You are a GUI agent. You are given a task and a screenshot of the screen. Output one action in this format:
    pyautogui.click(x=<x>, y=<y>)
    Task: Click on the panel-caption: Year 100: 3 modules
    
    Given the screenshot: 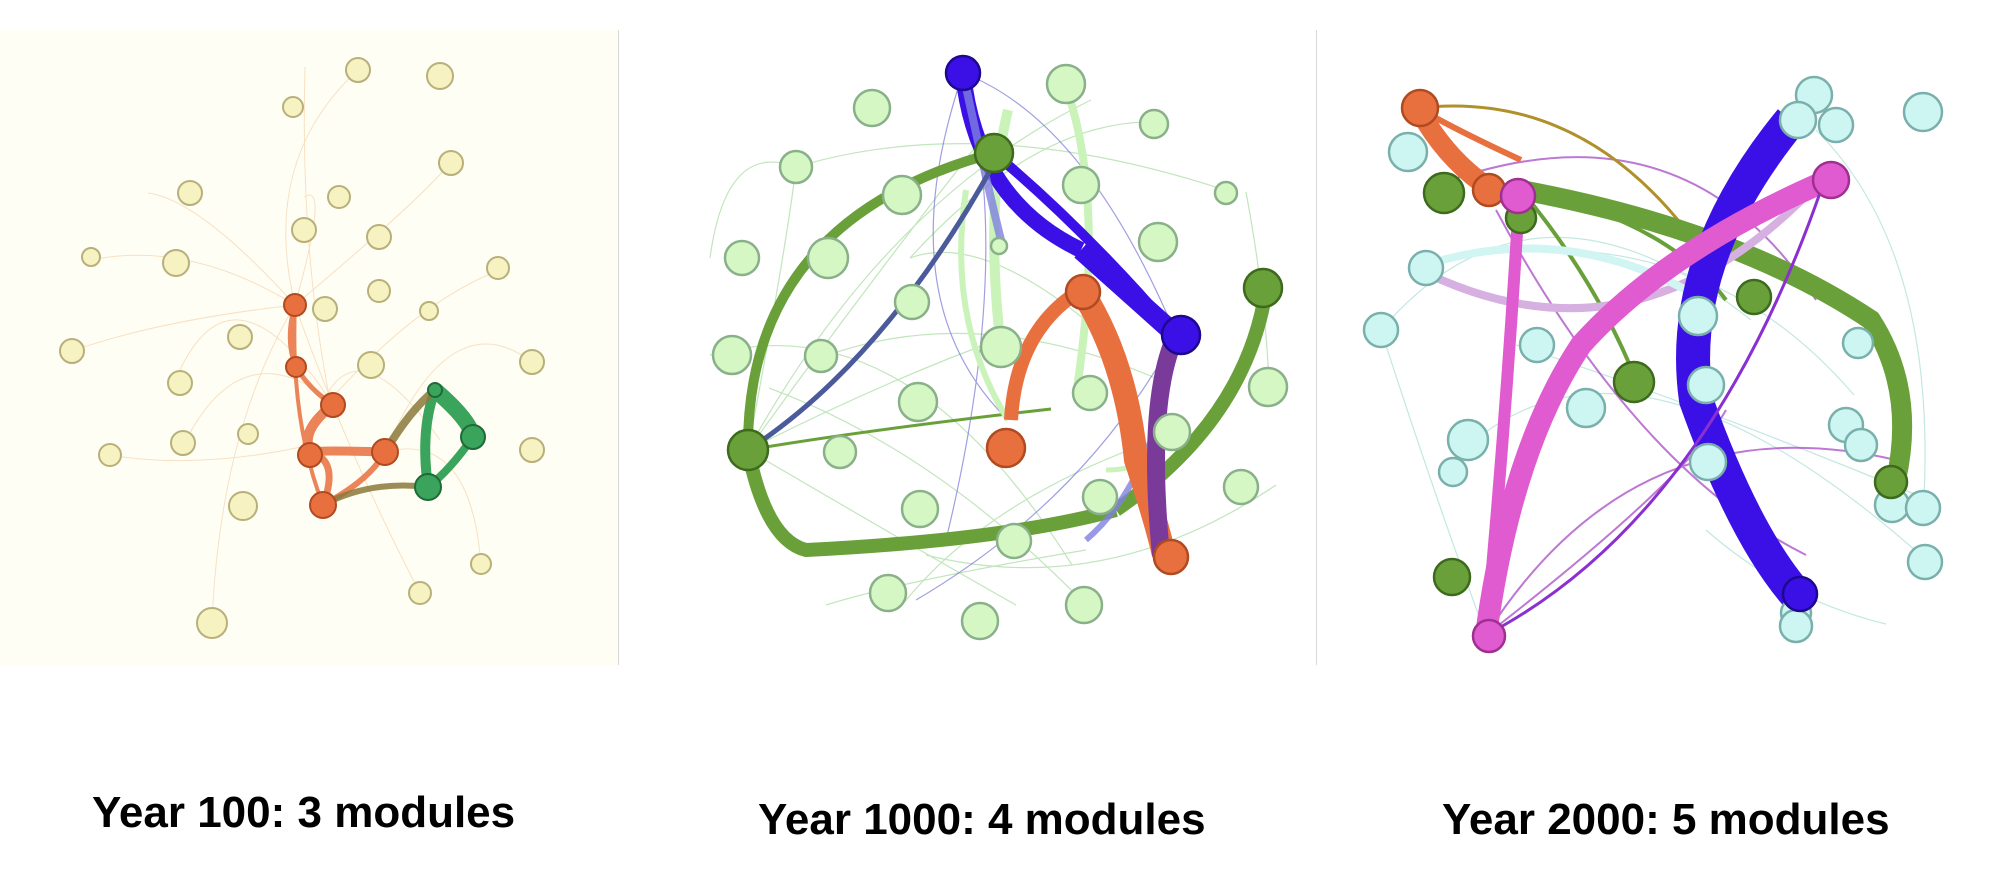 What is the action you would take?
    pyautogui.click(x=304, y=812)
    